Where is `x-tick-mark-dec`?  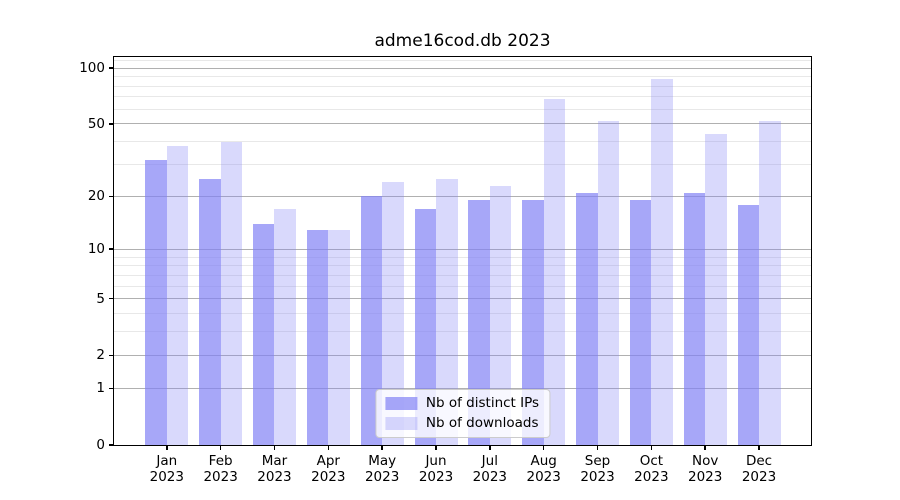
x-tick-mark-dec is located at coordinates (759, 447).